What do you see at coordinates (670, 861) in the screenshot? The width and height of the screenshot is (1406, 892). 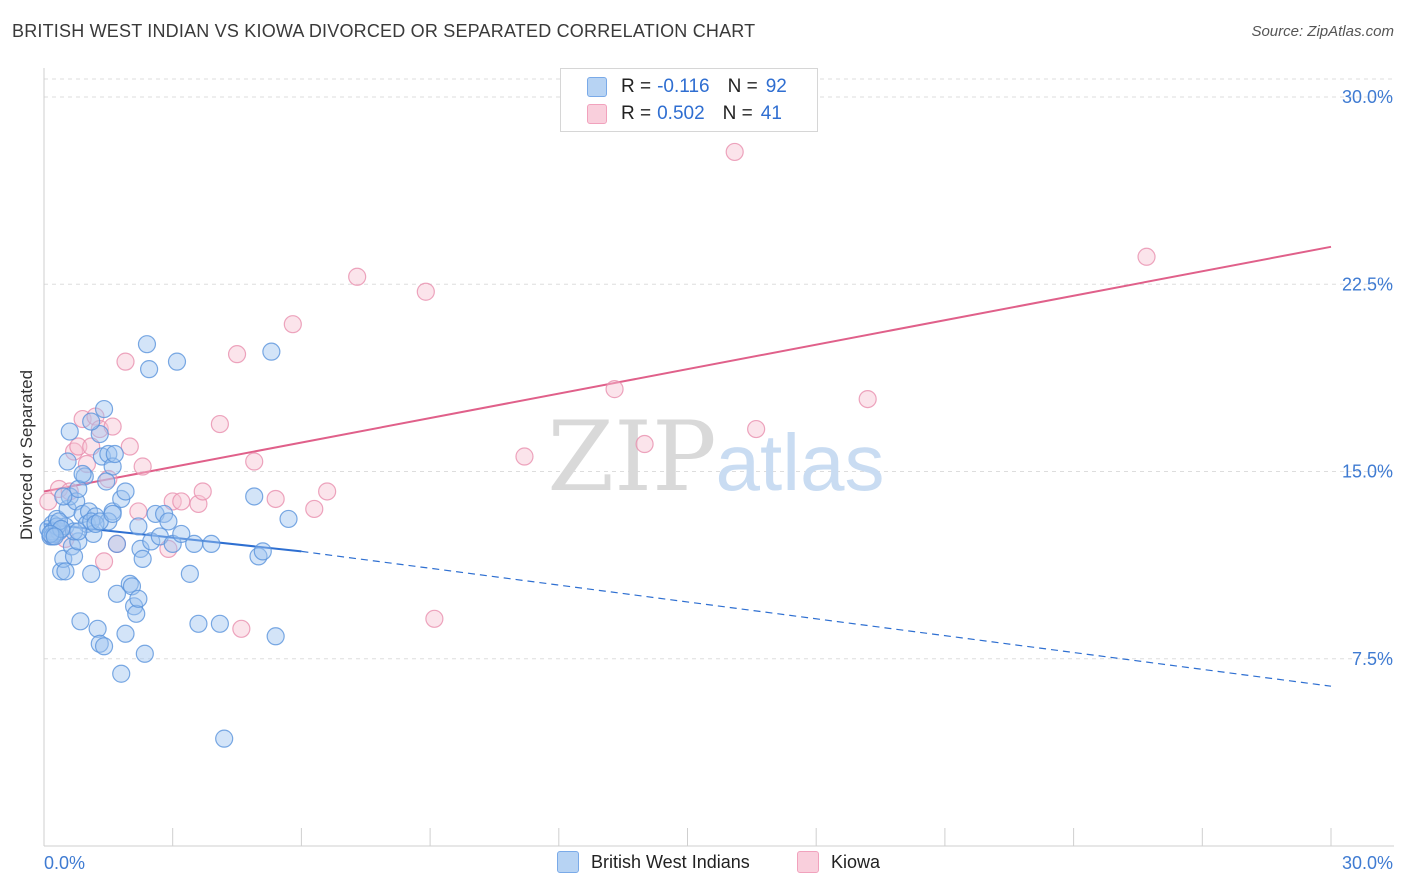 I see `legend-label: British West Indians` at bounding box center [670, 861].